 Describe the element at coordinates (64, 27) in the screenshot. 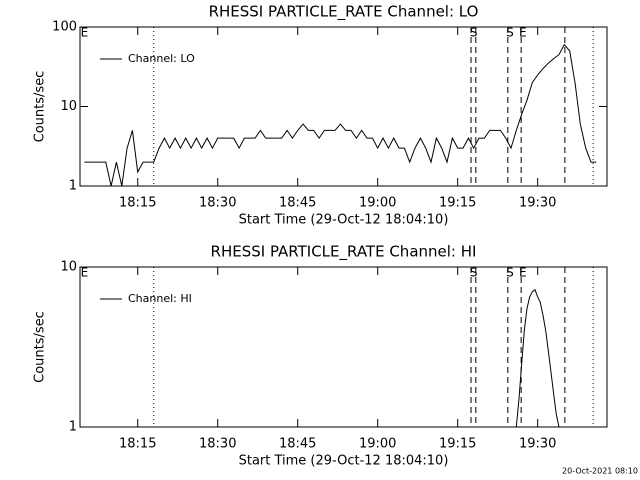

I see `y-tick-label: 100` at that location.